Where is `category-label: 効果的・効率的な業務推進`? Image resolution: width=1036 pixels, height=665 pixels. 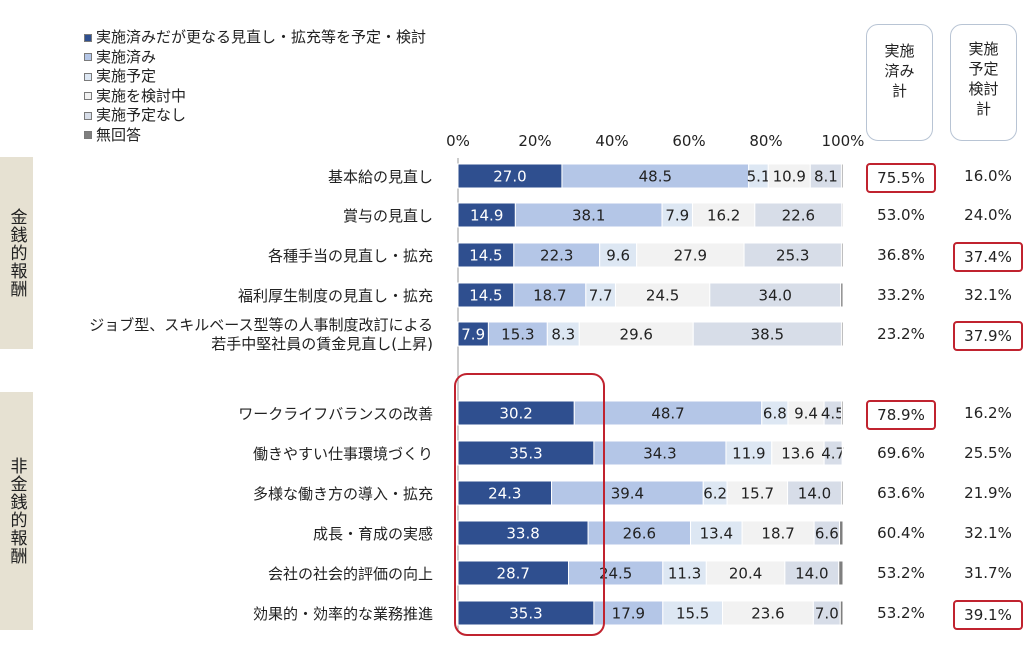 category-label: 効果的・効率的な業務推進 is located at coordinates (342, 613).